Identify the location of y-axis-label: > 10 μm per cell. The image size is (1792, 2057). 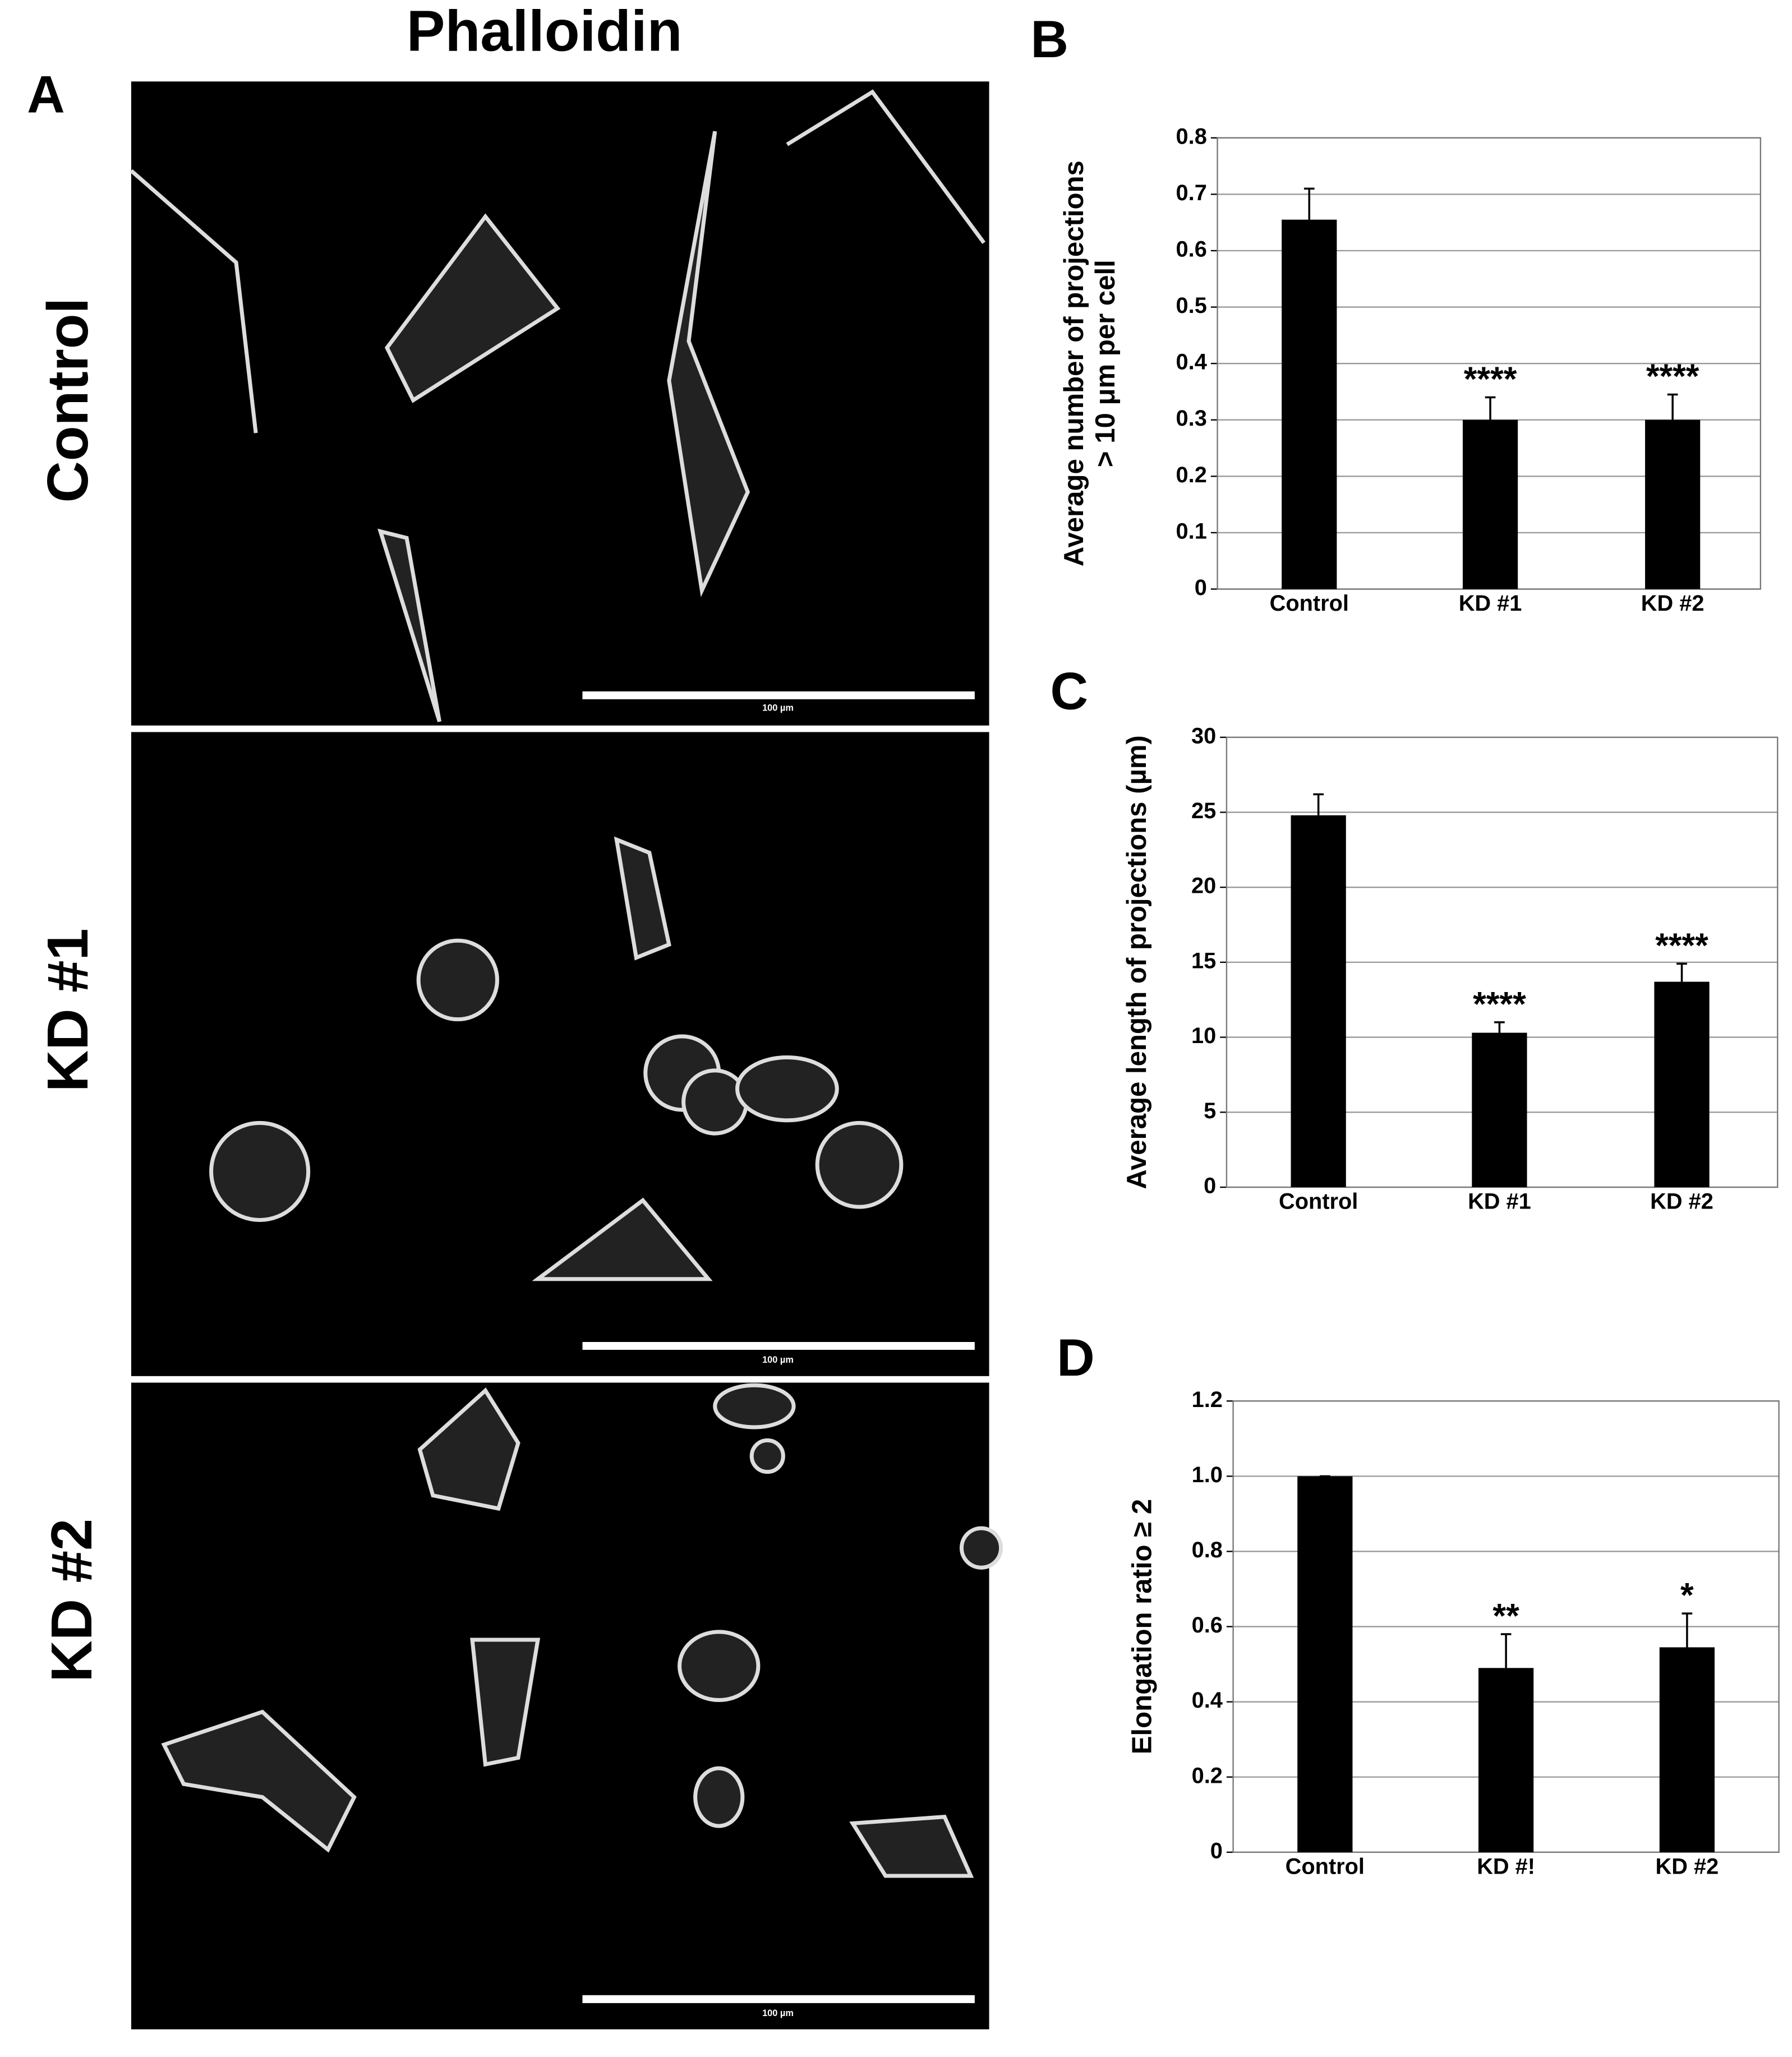
(1105, 363).